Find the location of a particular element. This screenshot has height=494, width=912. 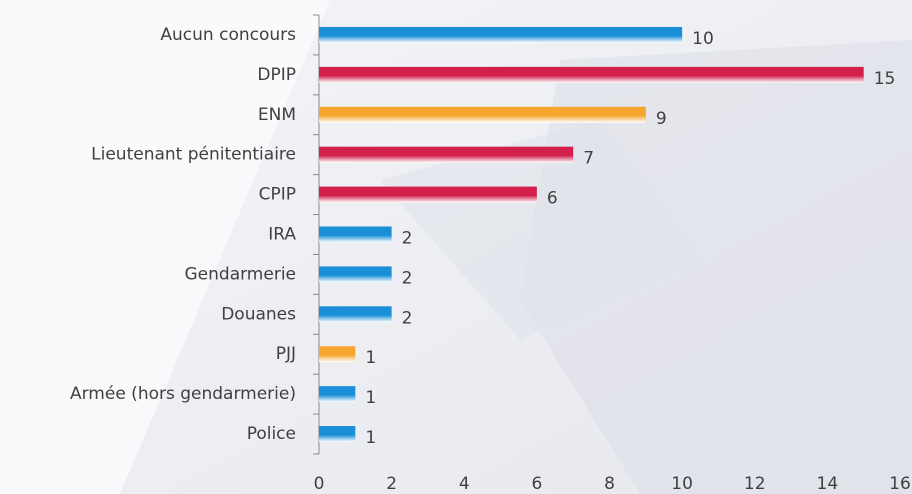

x-tick-label: 4 is located at coordinates (464, 484).